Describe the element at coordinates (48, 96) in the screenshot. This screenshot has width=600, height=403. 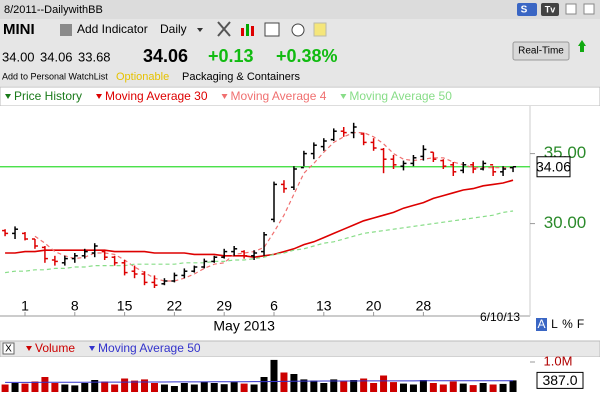
I see `legend-entry: Price History` at that location.